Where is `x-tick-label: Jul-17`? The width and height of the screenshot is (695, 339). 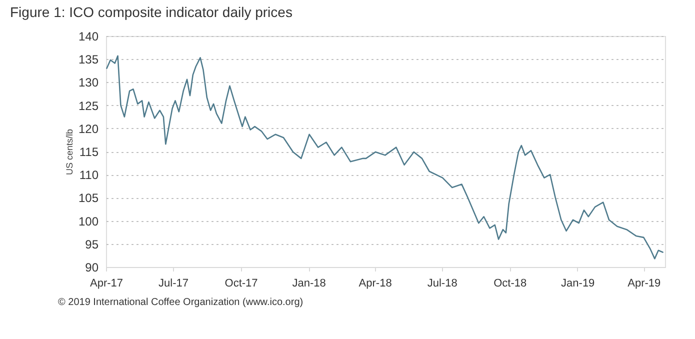 x-tick-label: Jul-17 is located at coordinates (173, 284).